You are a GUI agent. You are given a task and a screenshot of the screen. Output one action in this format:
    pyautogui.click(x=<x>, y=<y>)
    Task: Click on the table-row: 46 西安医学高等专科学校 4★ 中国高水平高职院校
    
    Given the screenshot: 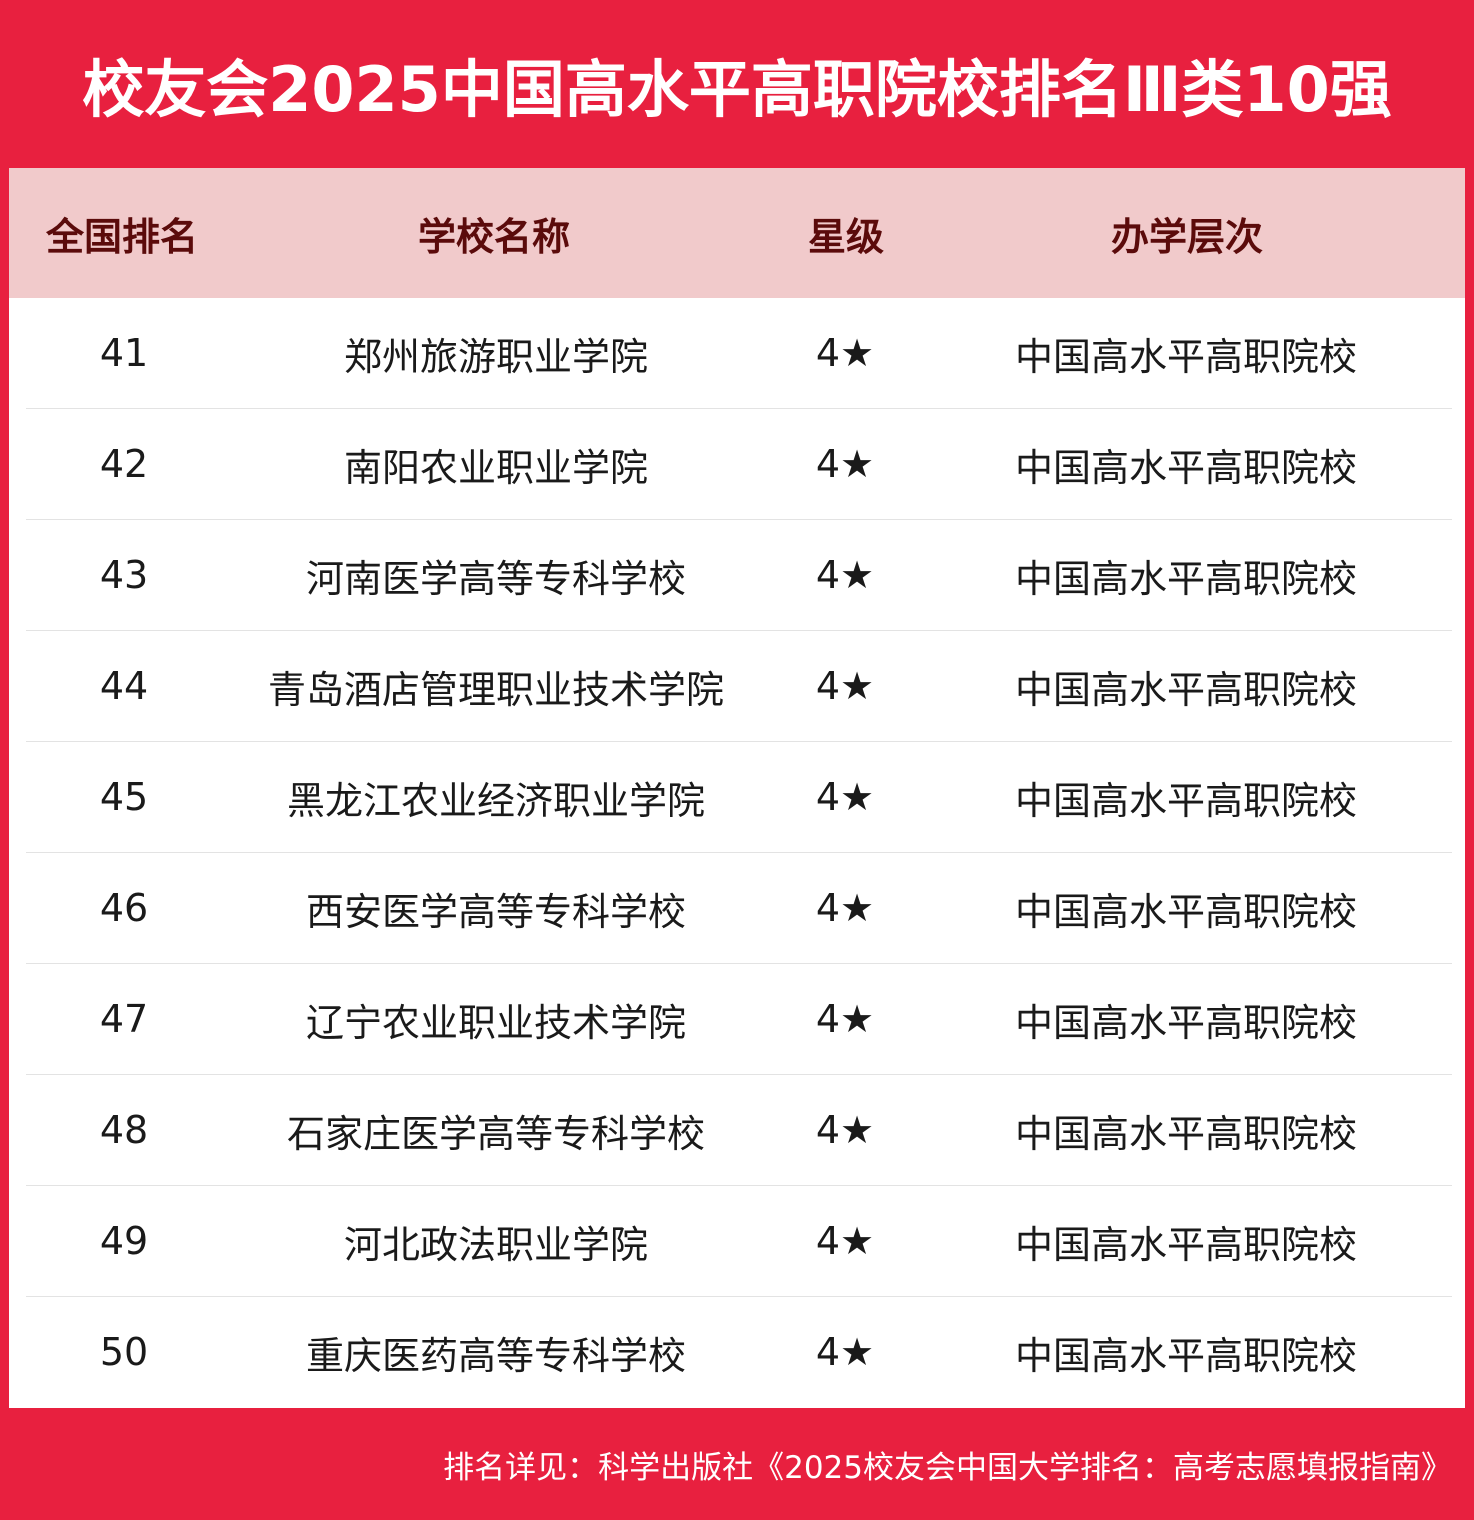 What is the action you would take?
    pyautogui.click(x=739, y=908)
    